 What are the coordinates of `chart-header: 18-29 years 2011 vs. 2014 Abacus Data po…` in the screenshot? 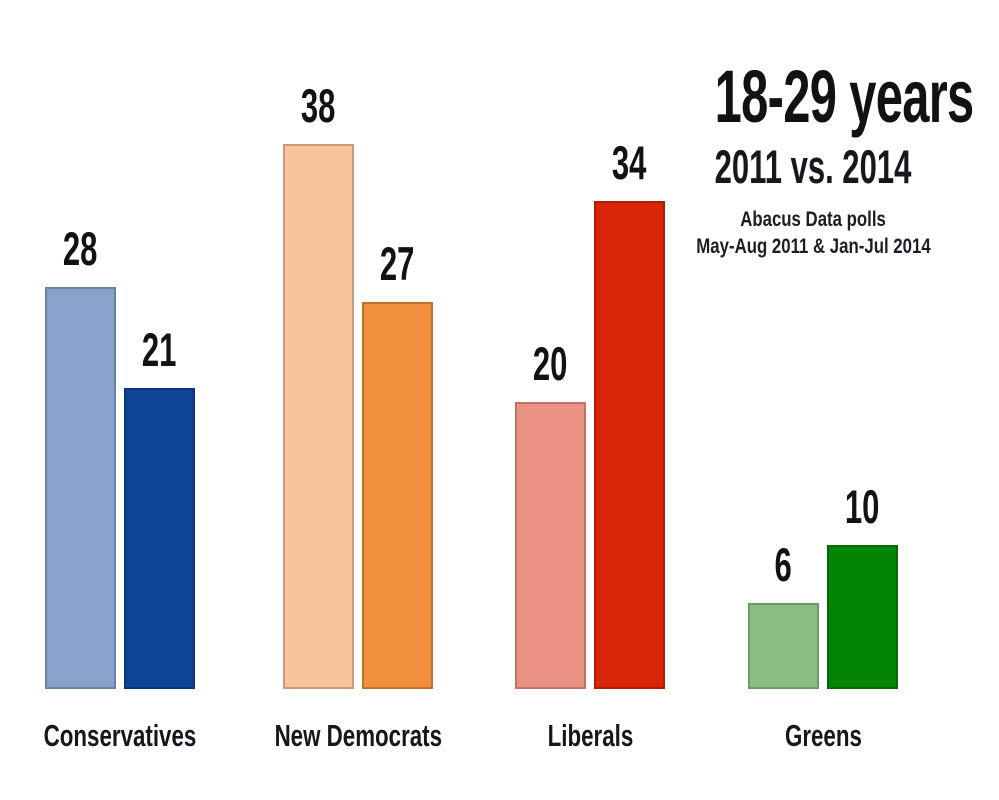 It's located at (813, 159).